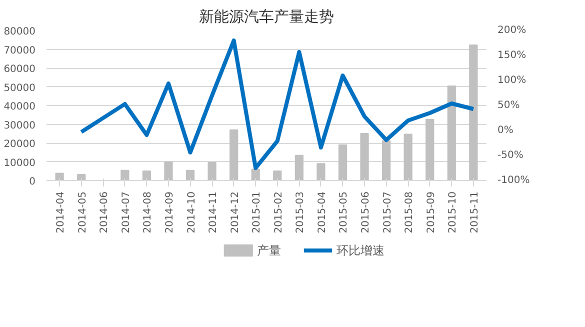  I want to click on legend-label: 产量, so click(269, 251).